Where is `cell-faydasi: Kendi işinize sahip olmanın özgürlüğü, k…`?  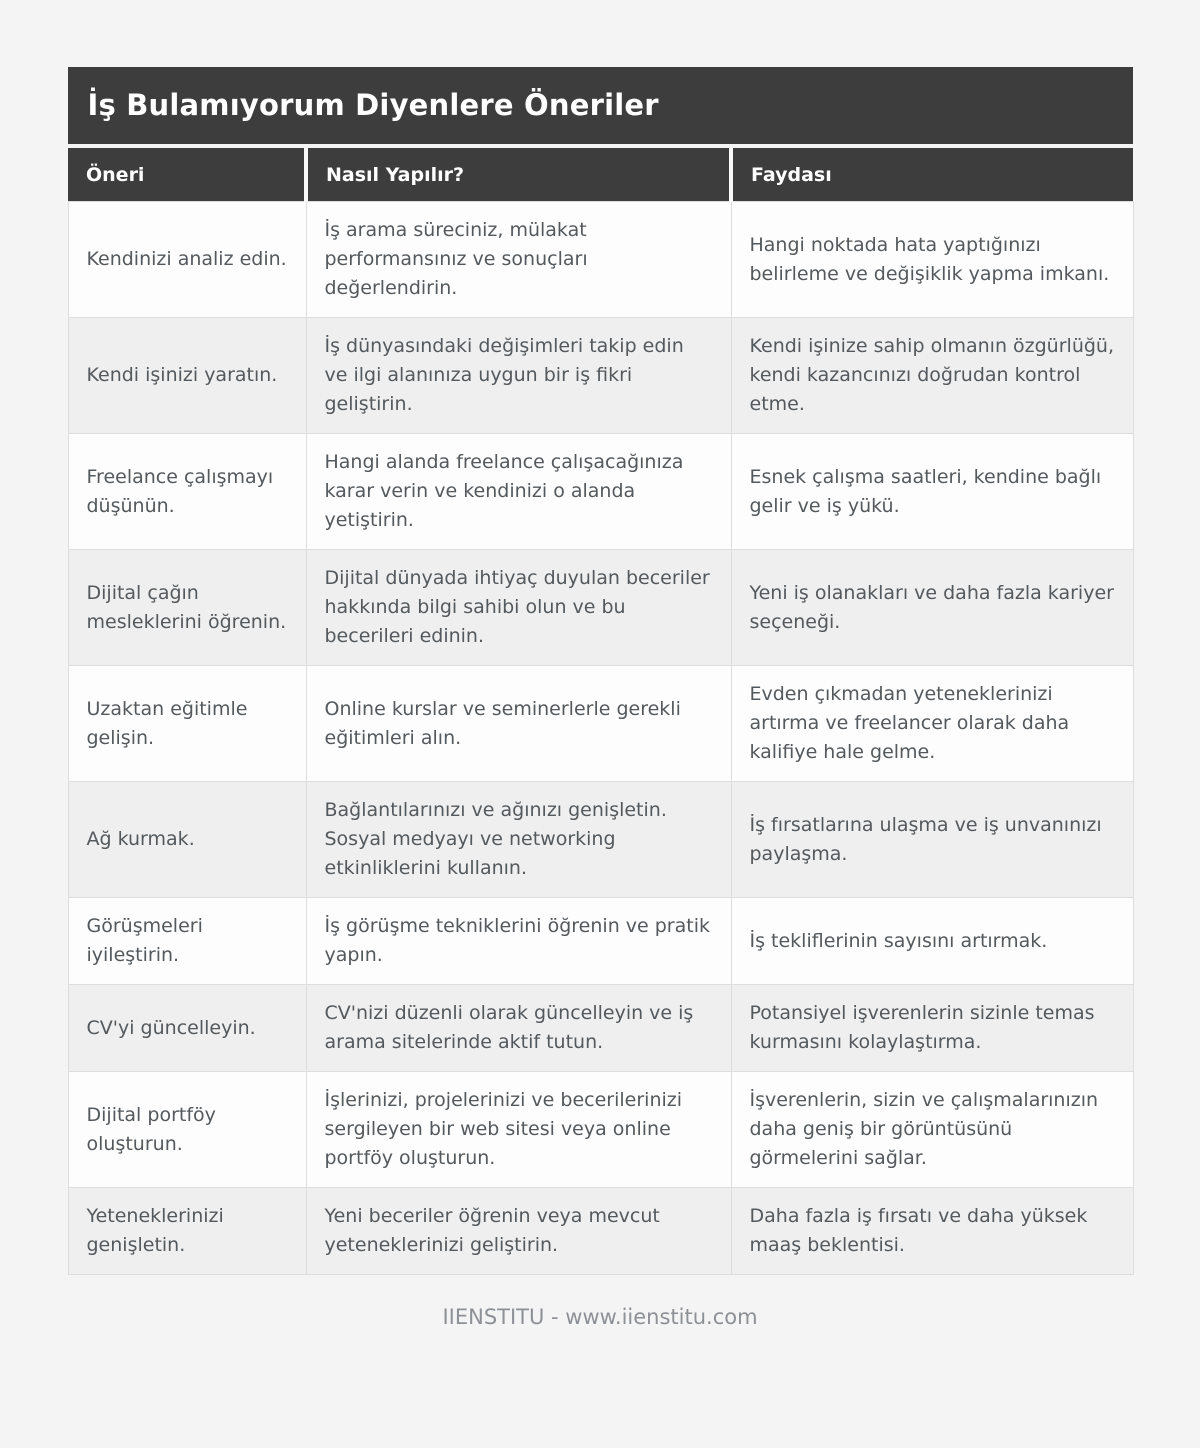
cell-faydasi: Kendi işinize sahip olmanın özgürlüğü, k… is located at coordinates (932, 375).